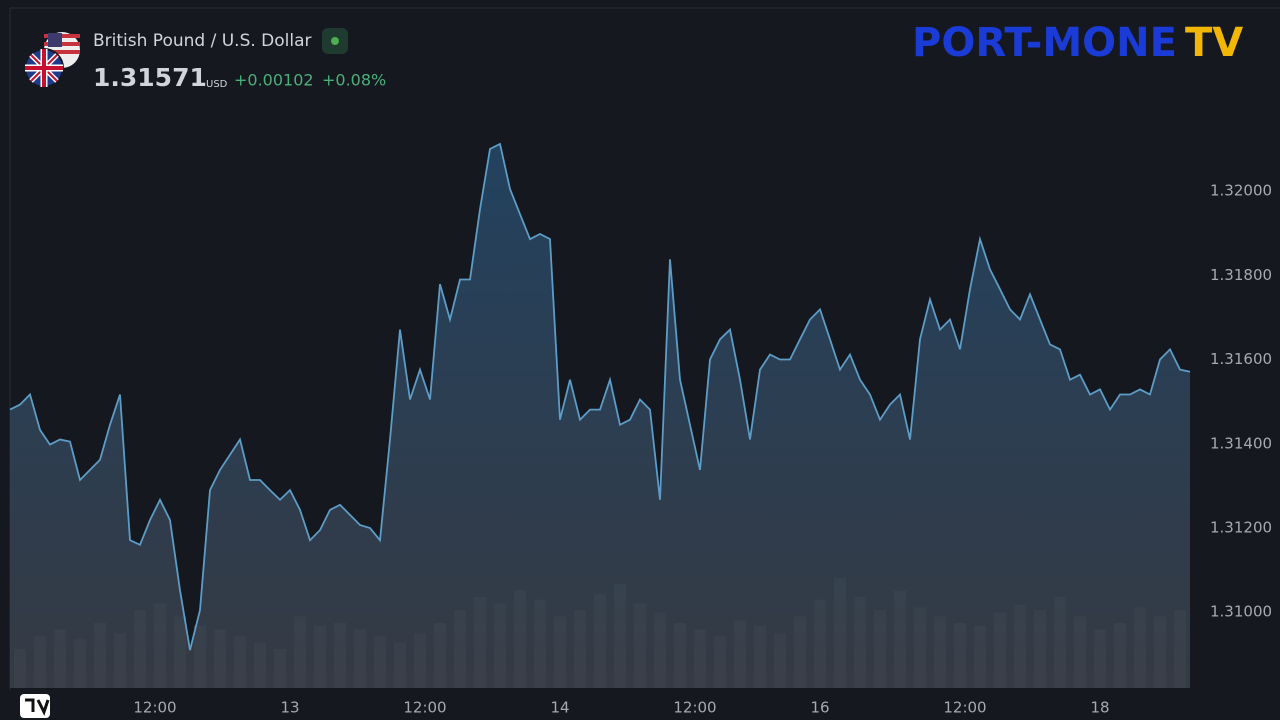  I want to click on y-tick-label: 1.32000, so click(1241, 191).